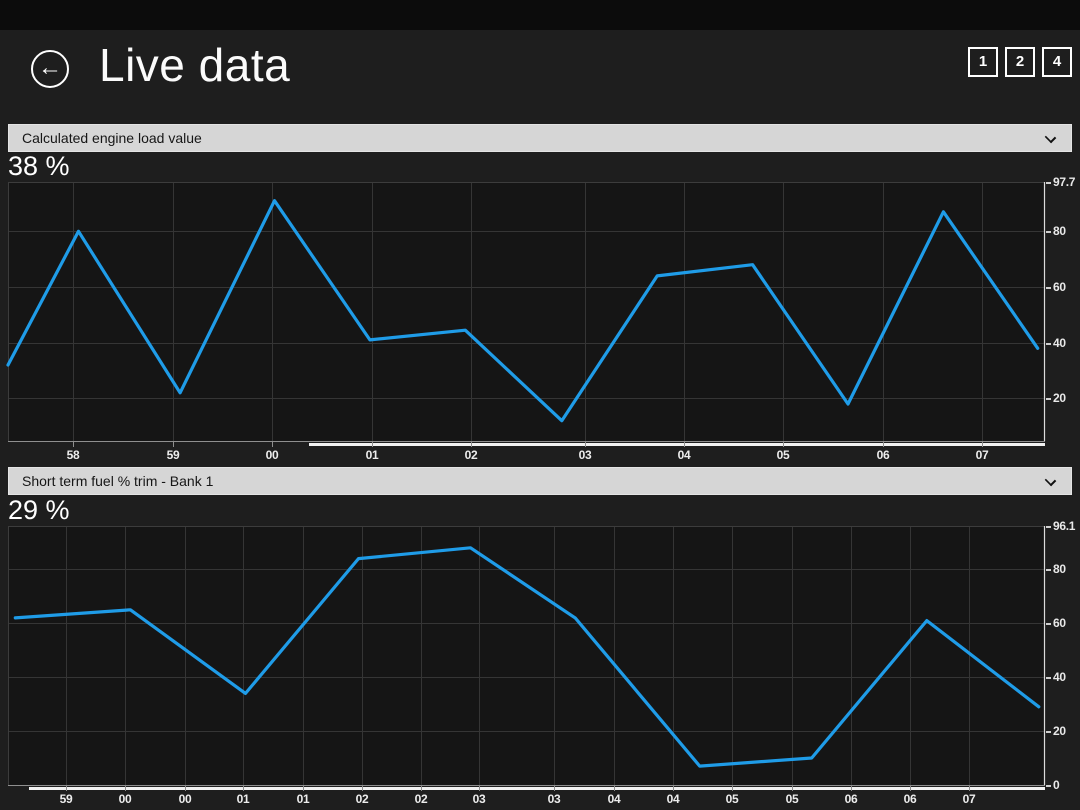 The image size is (1080, 810). What do you see at coordinates (118, 481) in the screenshot?
I see `dropdown-selected-label: Short term fuel % trim - Bank 1` at bounding box center [118, 481].